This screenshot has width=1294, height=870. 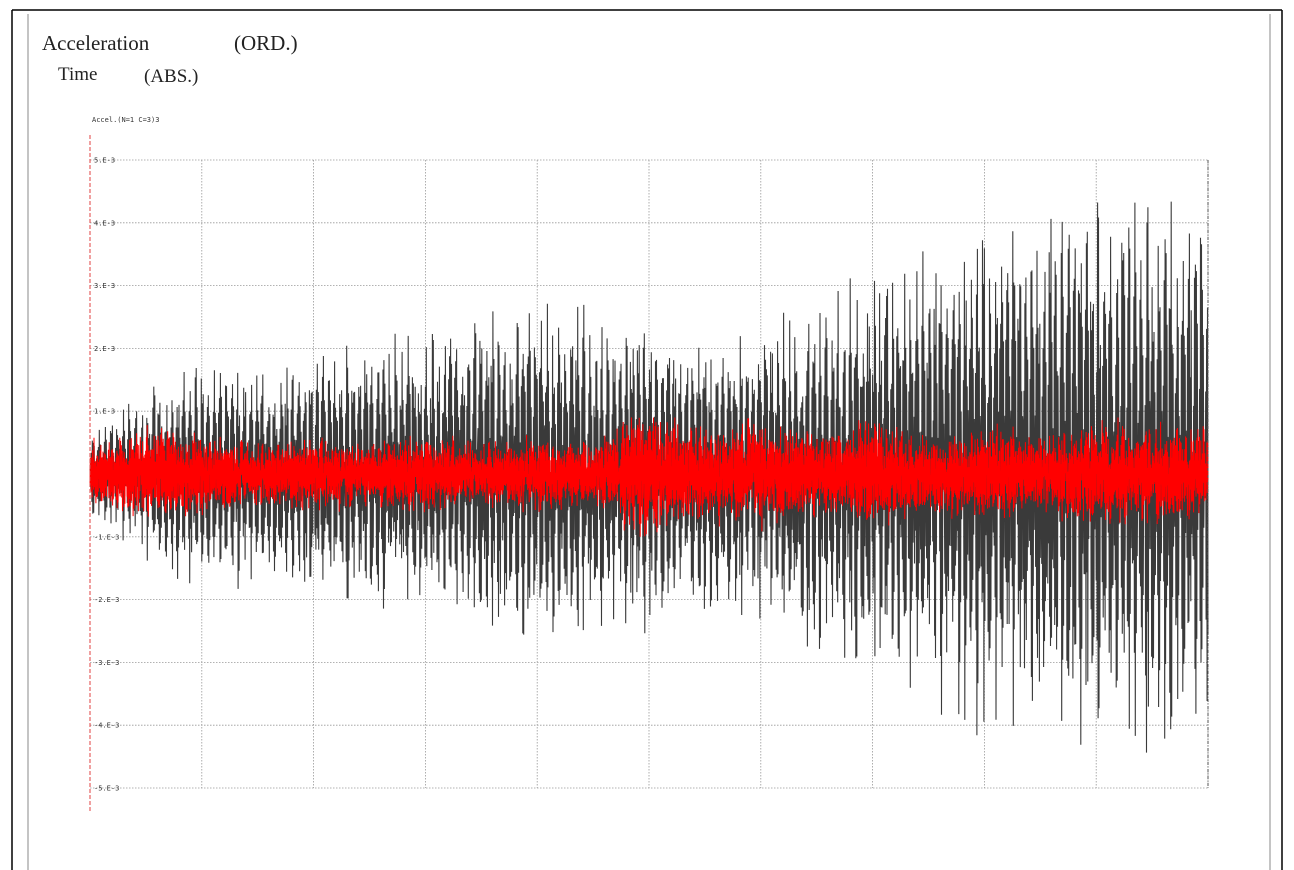 I want to click on y-tick-label: 4.E-3, so click(x=104, y=223).